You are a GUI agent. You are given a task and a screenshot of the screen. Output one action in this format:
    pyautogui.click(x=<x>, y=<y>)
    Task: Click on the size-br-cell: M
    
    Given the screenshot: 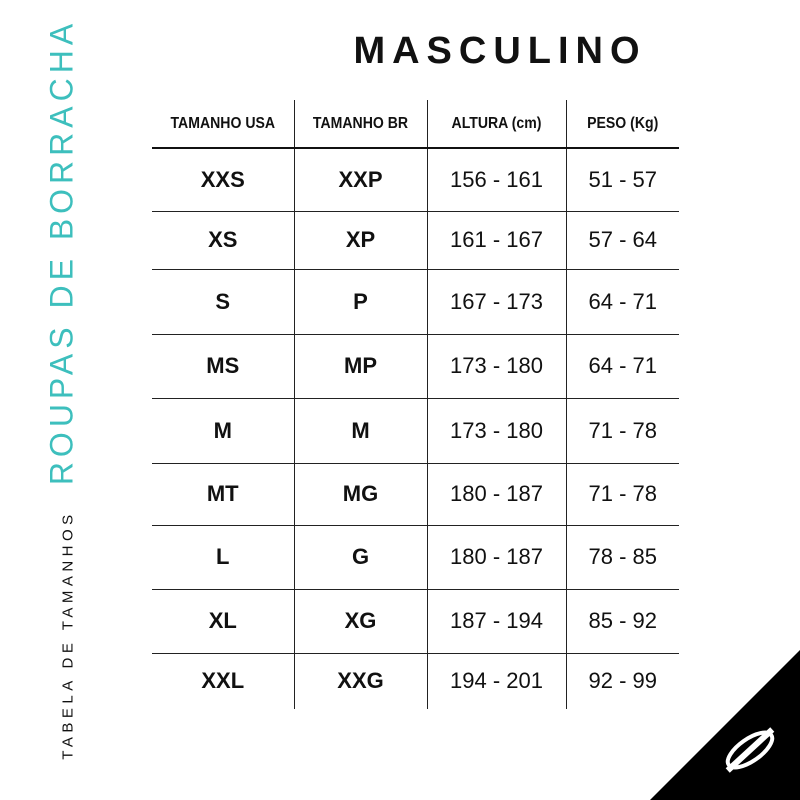 What is the action you would take?
    pyautogui.click(x=360, y=430)
    